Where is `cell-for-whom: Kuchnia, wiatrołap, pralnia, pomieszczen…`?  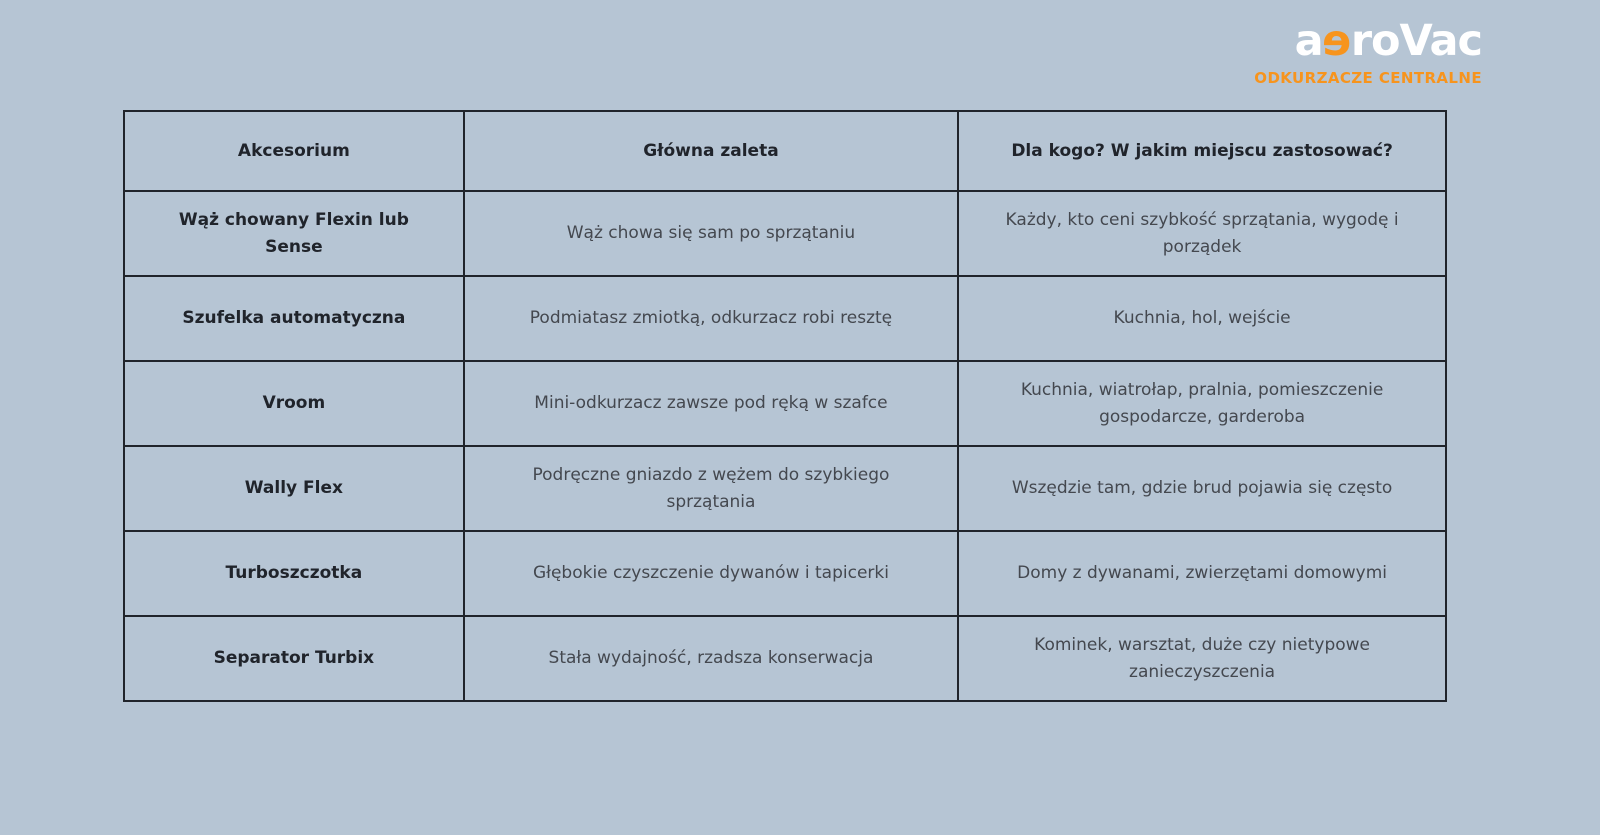
cell-for-whom: Kuchnia, wiatrołap, pralnia, pomieszczen… is located at coordinates (1202, 403).